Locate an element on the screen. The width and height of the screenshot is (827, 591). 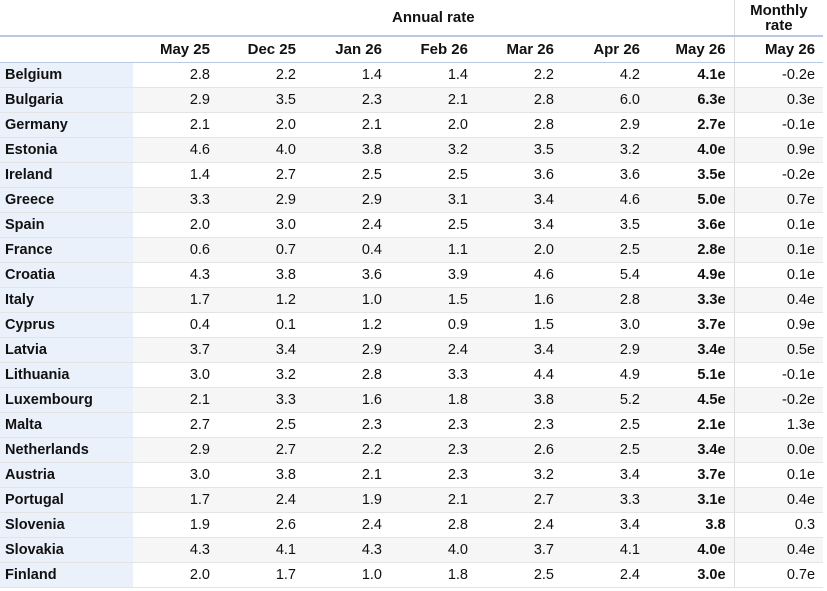
value-cell: 2.2 is located at coordinates (261, 75).